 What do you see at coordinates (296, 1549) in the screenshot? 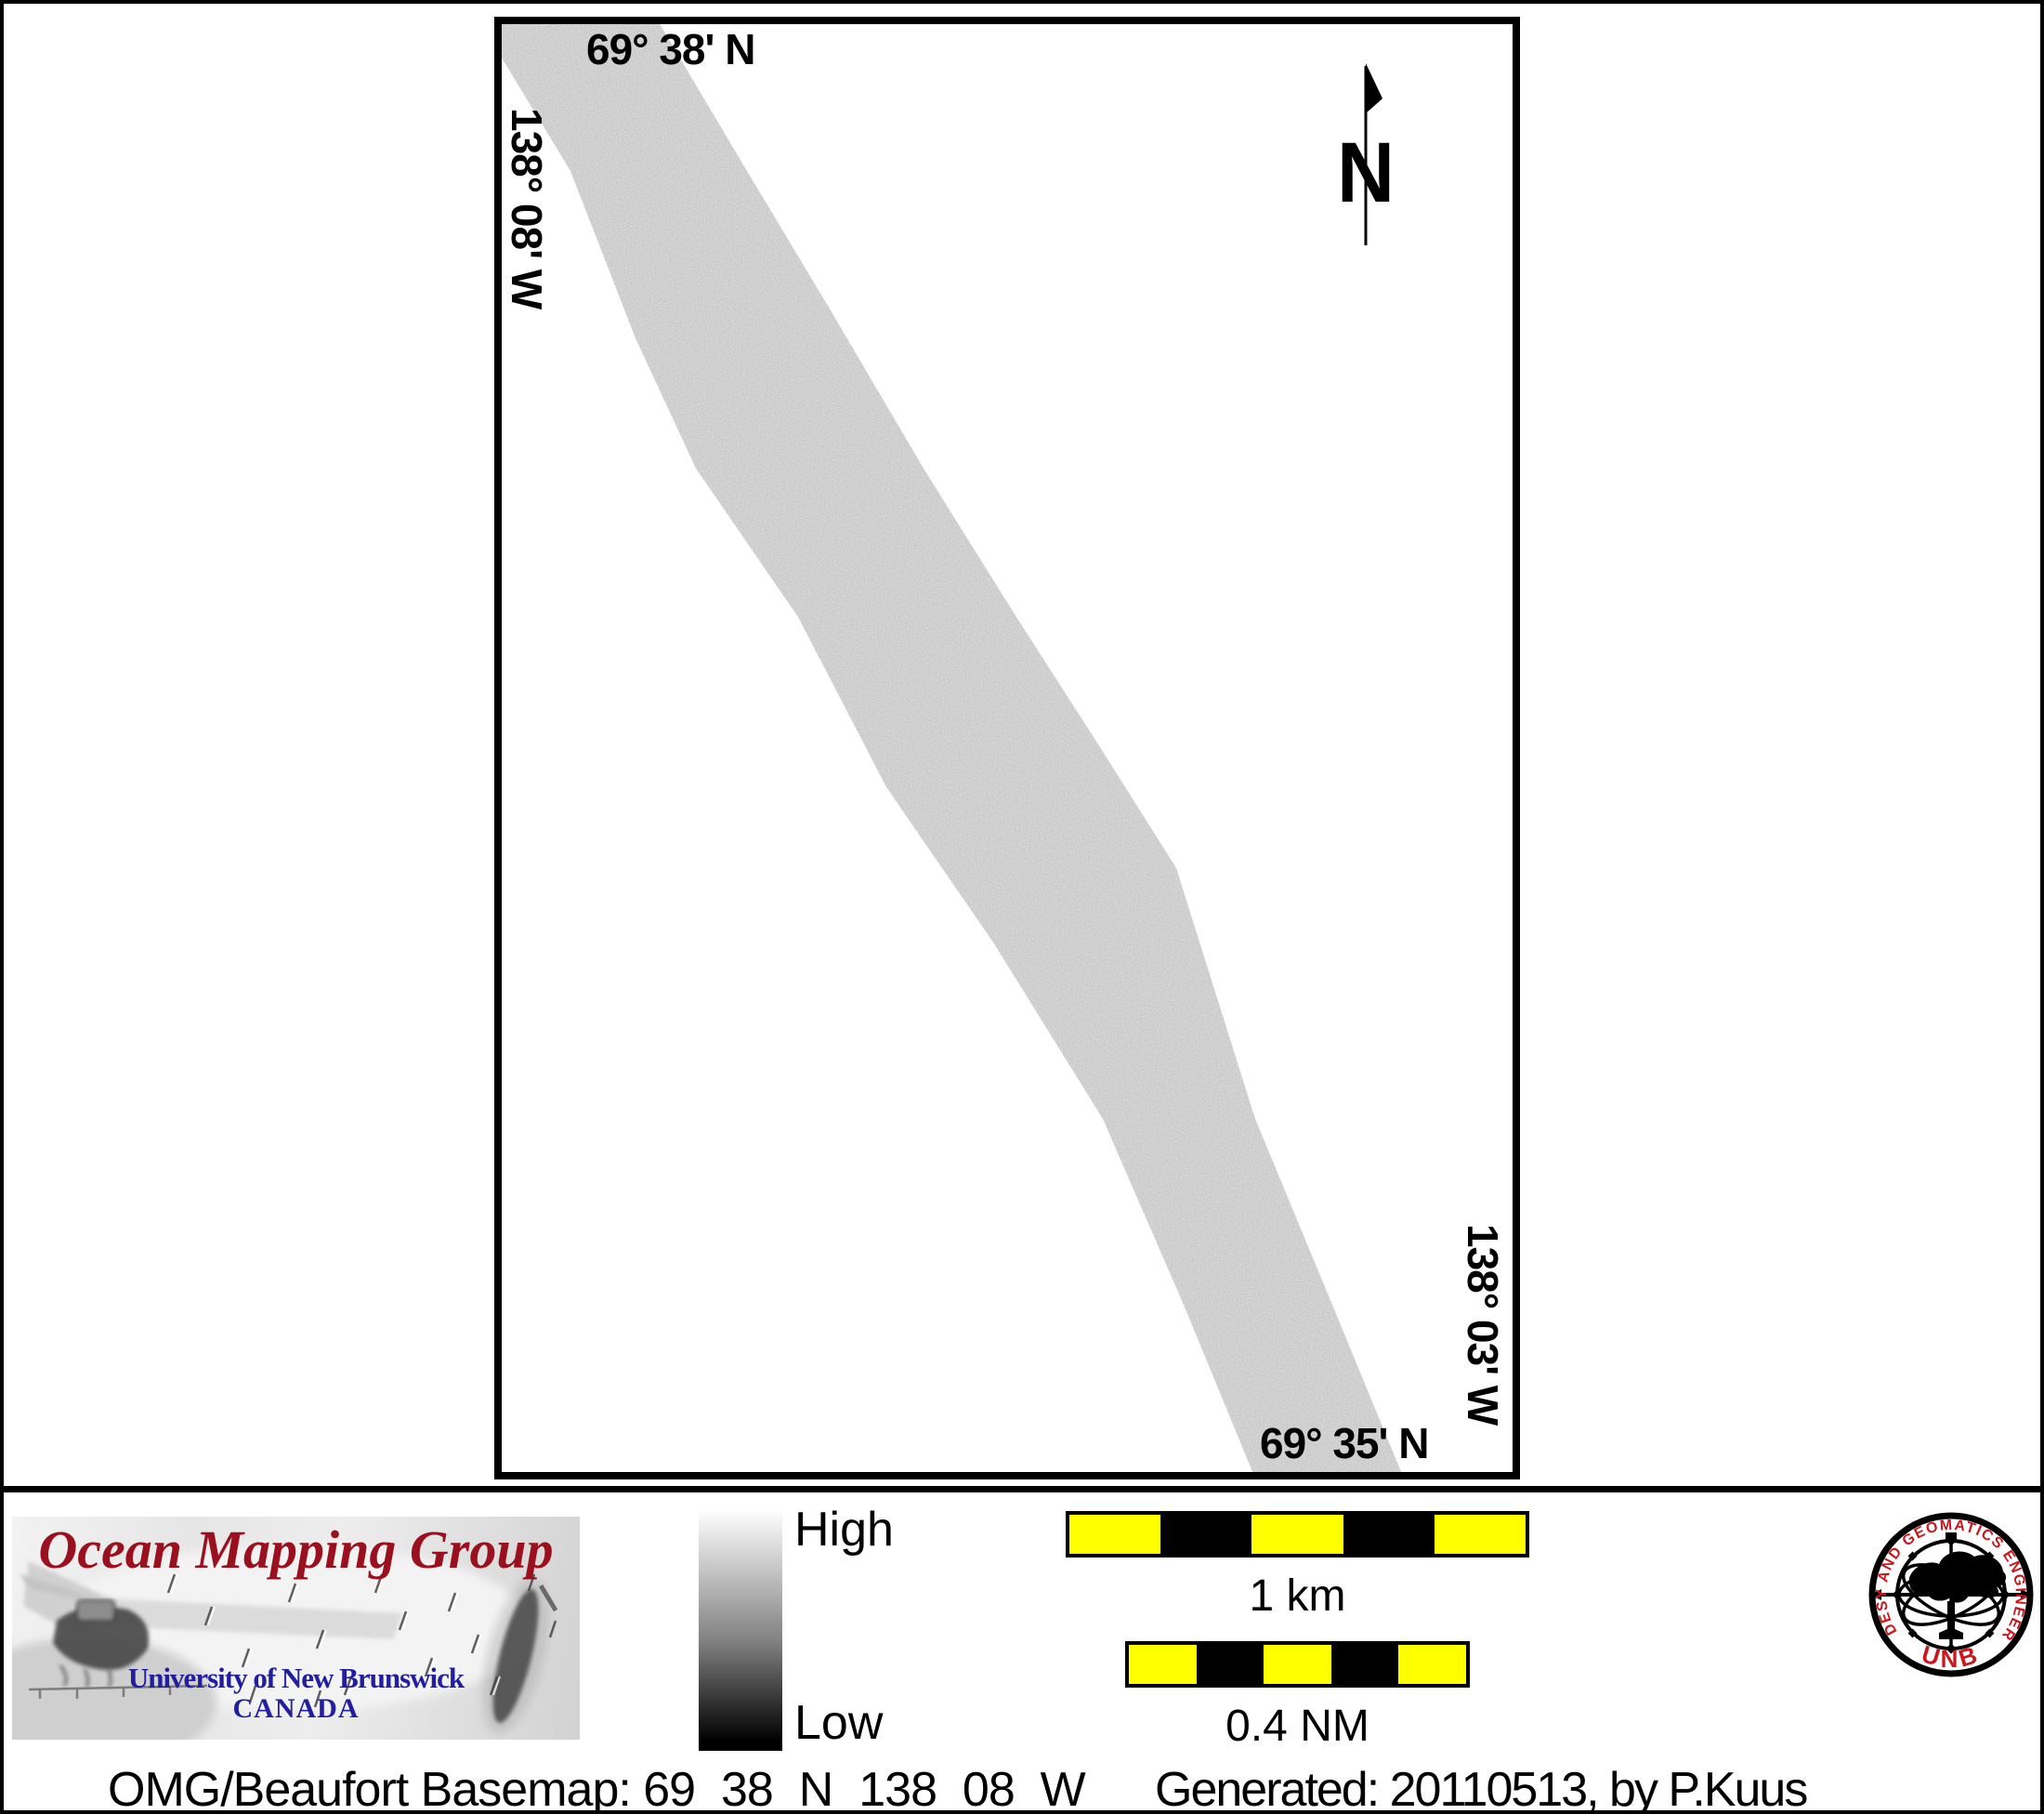
I see `omg-logo-title: Ocean Mapping Group` at bounding box center [296, 1549].